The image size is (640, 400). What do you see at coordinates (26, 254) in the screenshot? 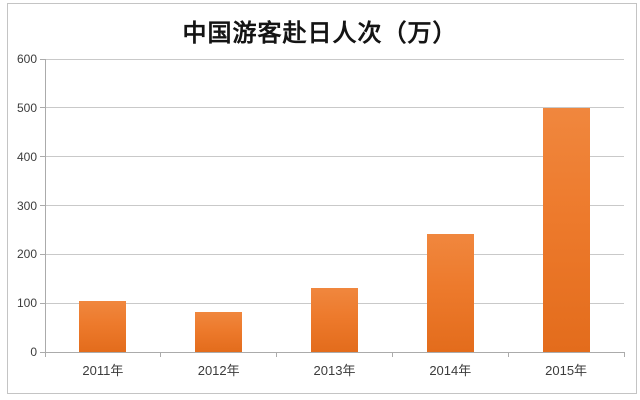
I see `y-axis-label-200: 200` at bounding box center [26, 254].